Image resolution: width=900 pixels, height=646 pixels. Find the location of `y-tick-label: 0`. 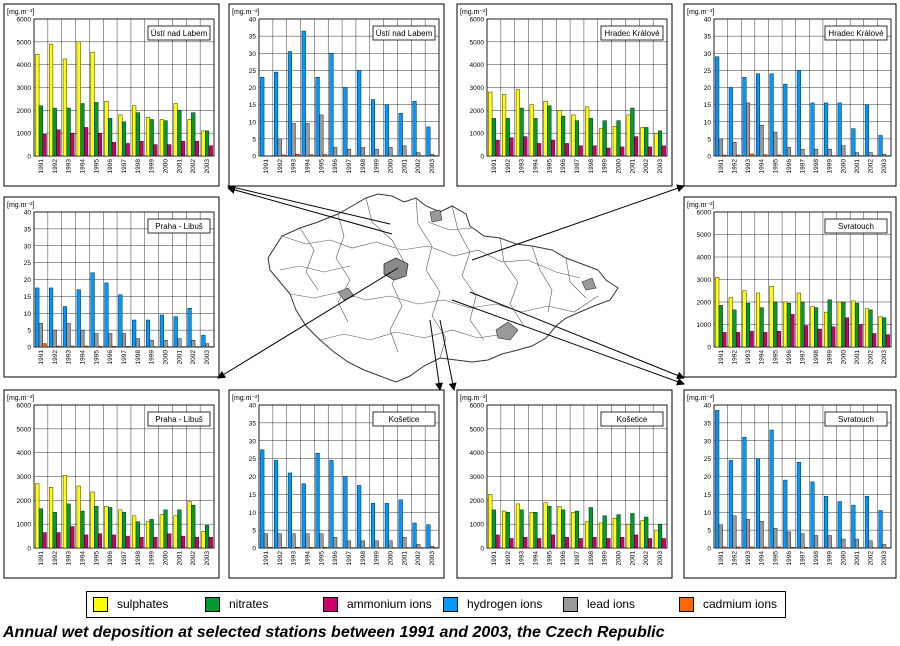

y-tick-label: 0 is located at coordinates (29, 157).